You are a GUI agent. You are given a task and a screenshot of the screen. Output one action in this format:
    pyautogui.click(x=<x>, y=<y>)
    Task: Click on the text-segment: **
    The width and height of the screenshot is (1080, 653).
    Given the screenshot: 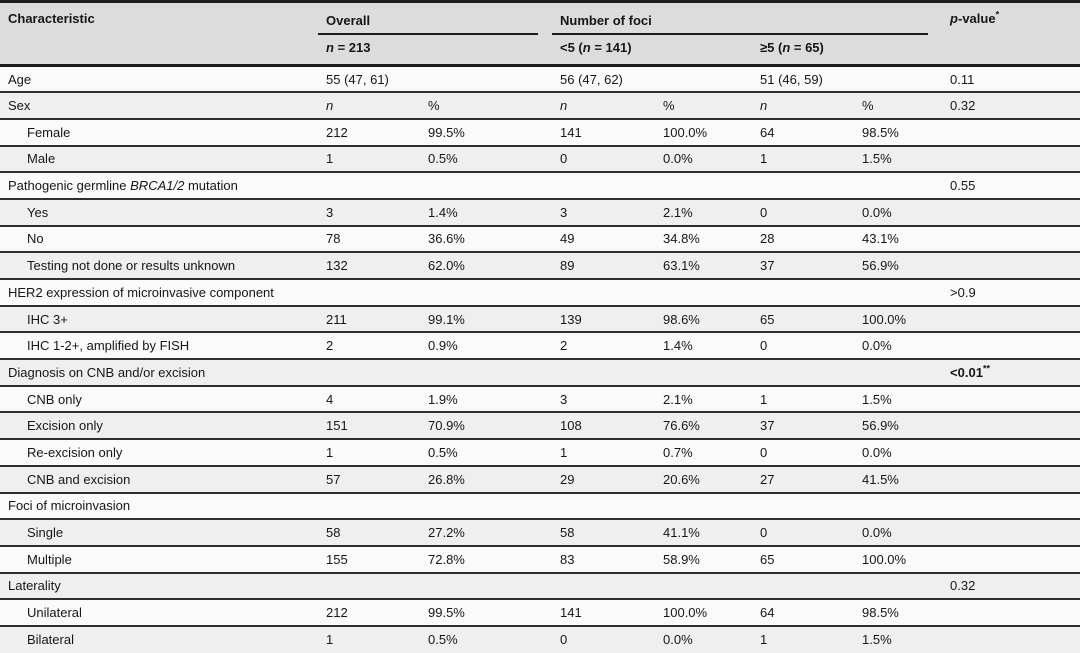 What is the action you would take?
    pyautogui.click(x=986, y=368)
    